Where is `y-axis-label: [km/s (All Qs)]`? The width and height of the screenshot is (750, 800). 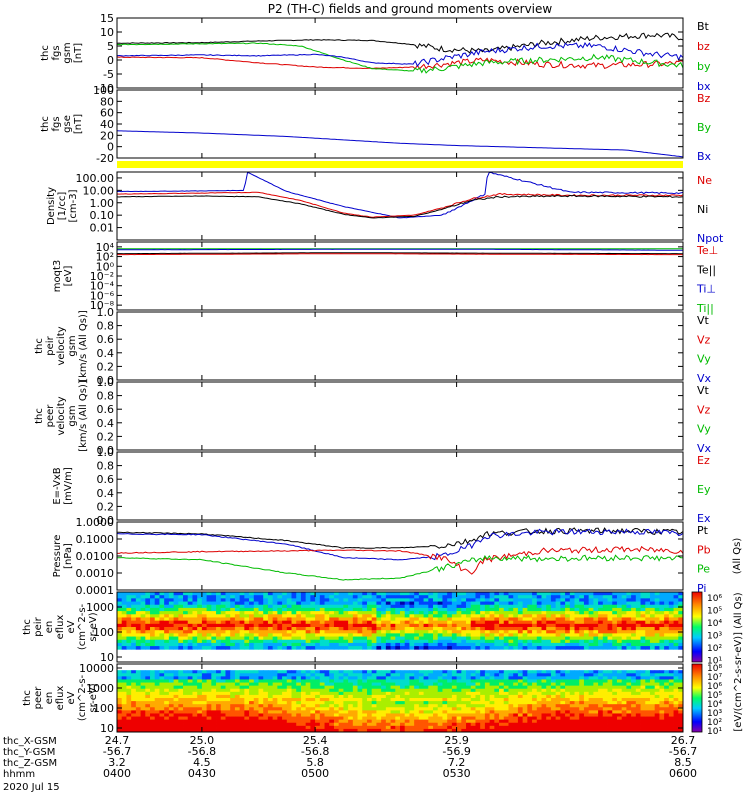
y-axis-label: [km/s (All Qs)] is located at coordinates (83, 416).